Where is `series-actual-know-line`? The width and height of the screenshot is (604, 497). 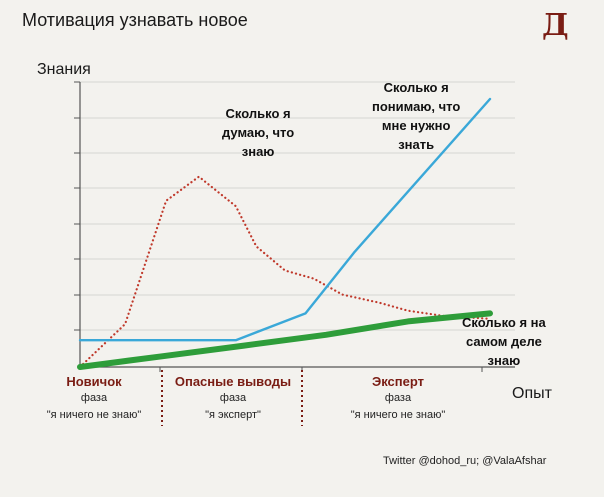 series-actual-know-line is located at coordinates (285, 340).